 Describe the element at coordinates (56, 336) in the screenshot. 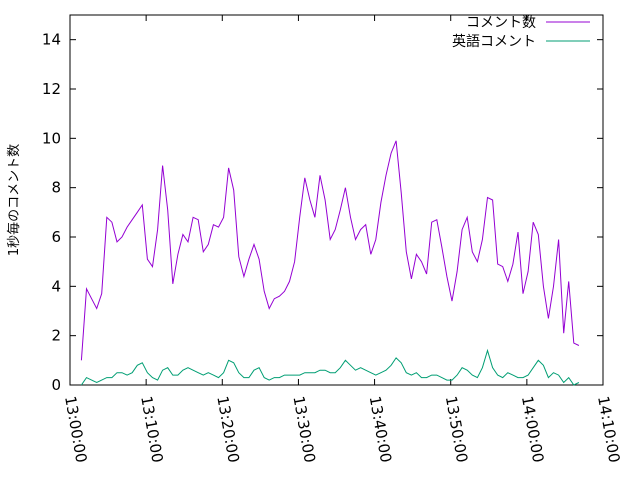

I see `y-tick-label: 2` at that location.